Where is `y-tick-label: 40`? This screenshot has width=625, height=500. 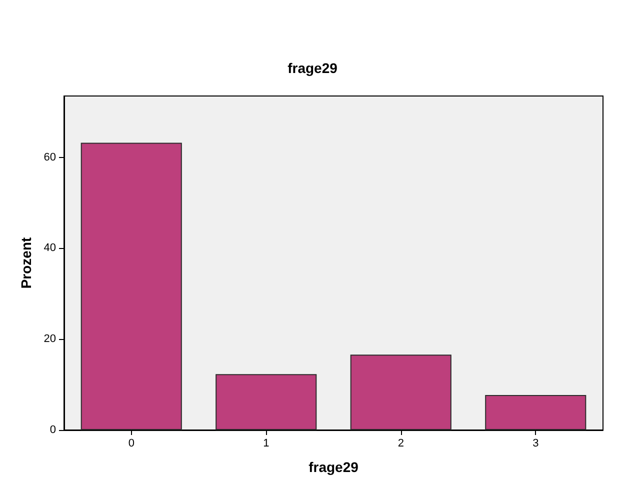
y-tick-label: 40 is located at coordinates (50, 248).